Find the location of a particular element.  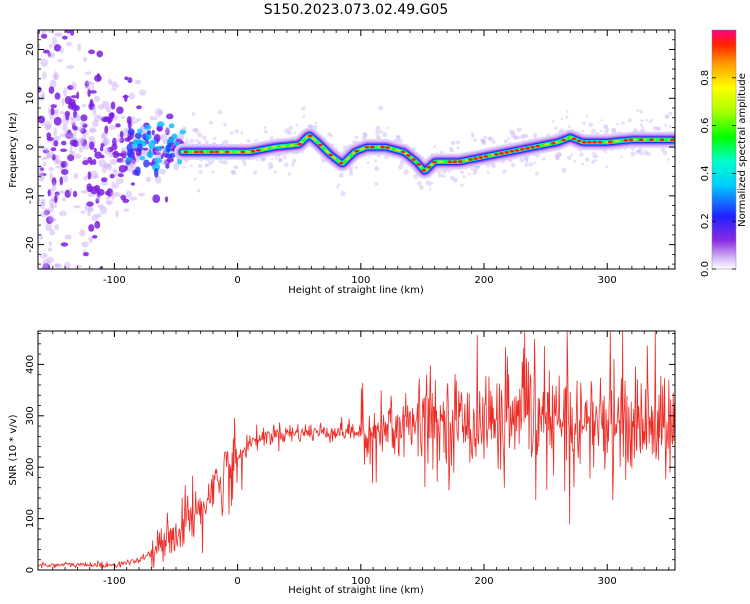

y-tick-label: 20 is located at coordinates (30, 49).